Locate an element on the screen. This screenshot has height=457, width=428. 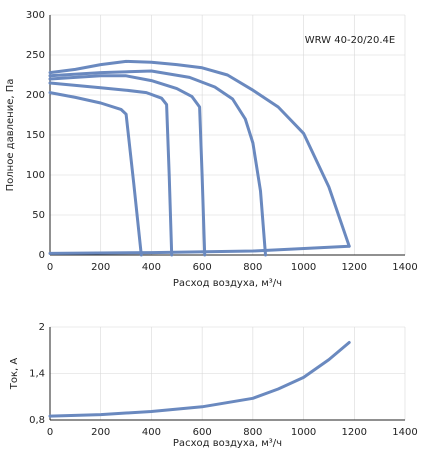
y-tick-label: 0 is located at coordinates (42, 255).